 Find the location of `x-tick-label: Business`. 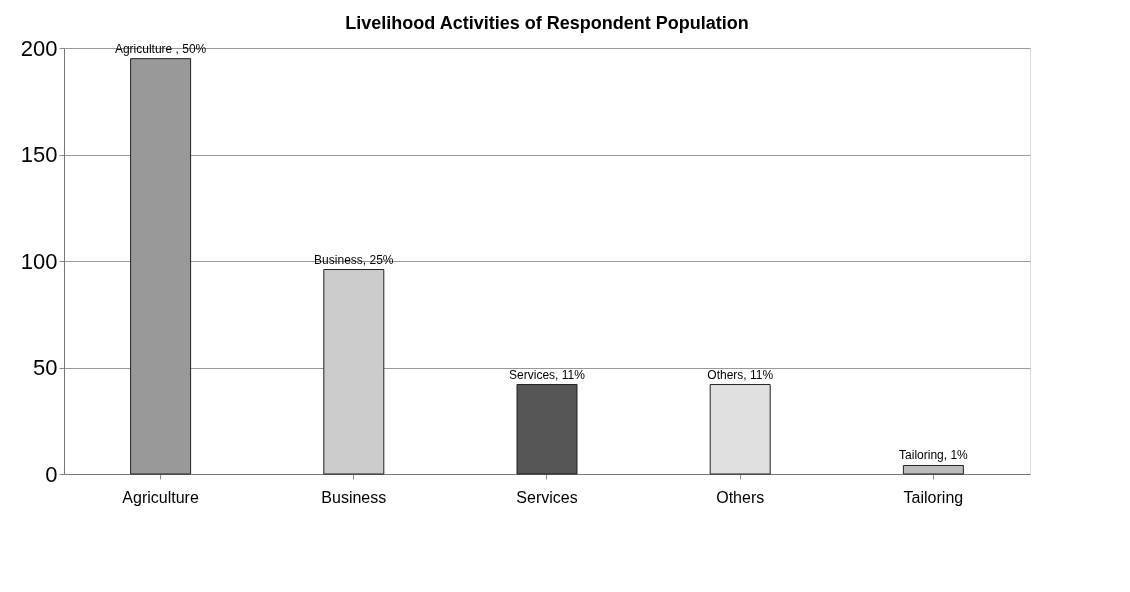

x-tick-label: Business is located at coordinates (354, 497).